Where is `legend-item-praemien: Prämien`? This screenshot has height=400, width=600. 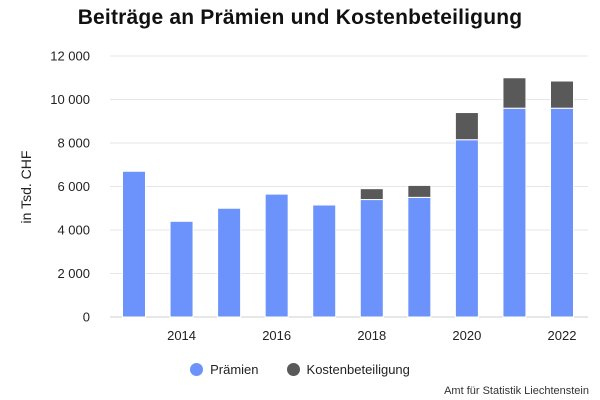 legend-item-praemien: Prämien is located at coordinates (224, 369).